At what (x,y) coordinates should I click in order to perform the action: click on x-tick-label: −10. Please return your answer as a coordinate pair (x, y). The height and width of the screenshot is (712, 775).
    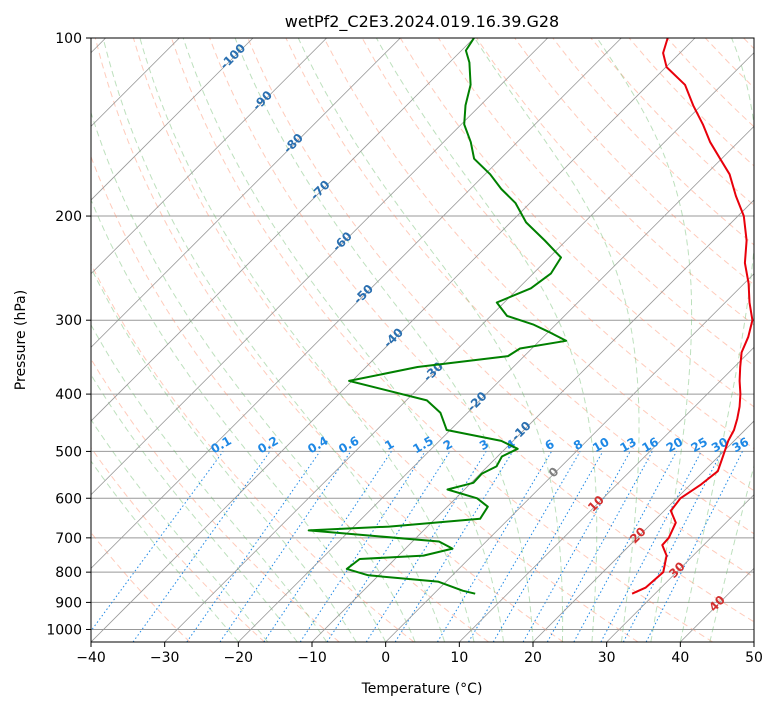
    Looking at the image, I should click on (312, 658).